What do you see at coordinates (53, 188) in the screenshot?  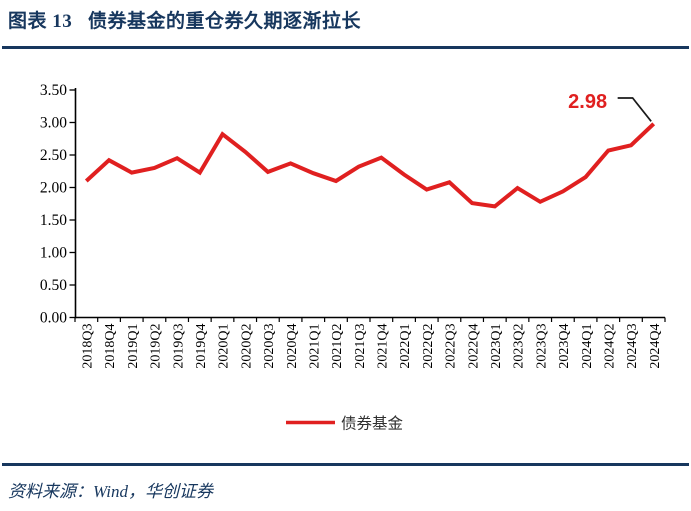 I see `y-axis-label: 2.00` at bounding box center [53, 188].